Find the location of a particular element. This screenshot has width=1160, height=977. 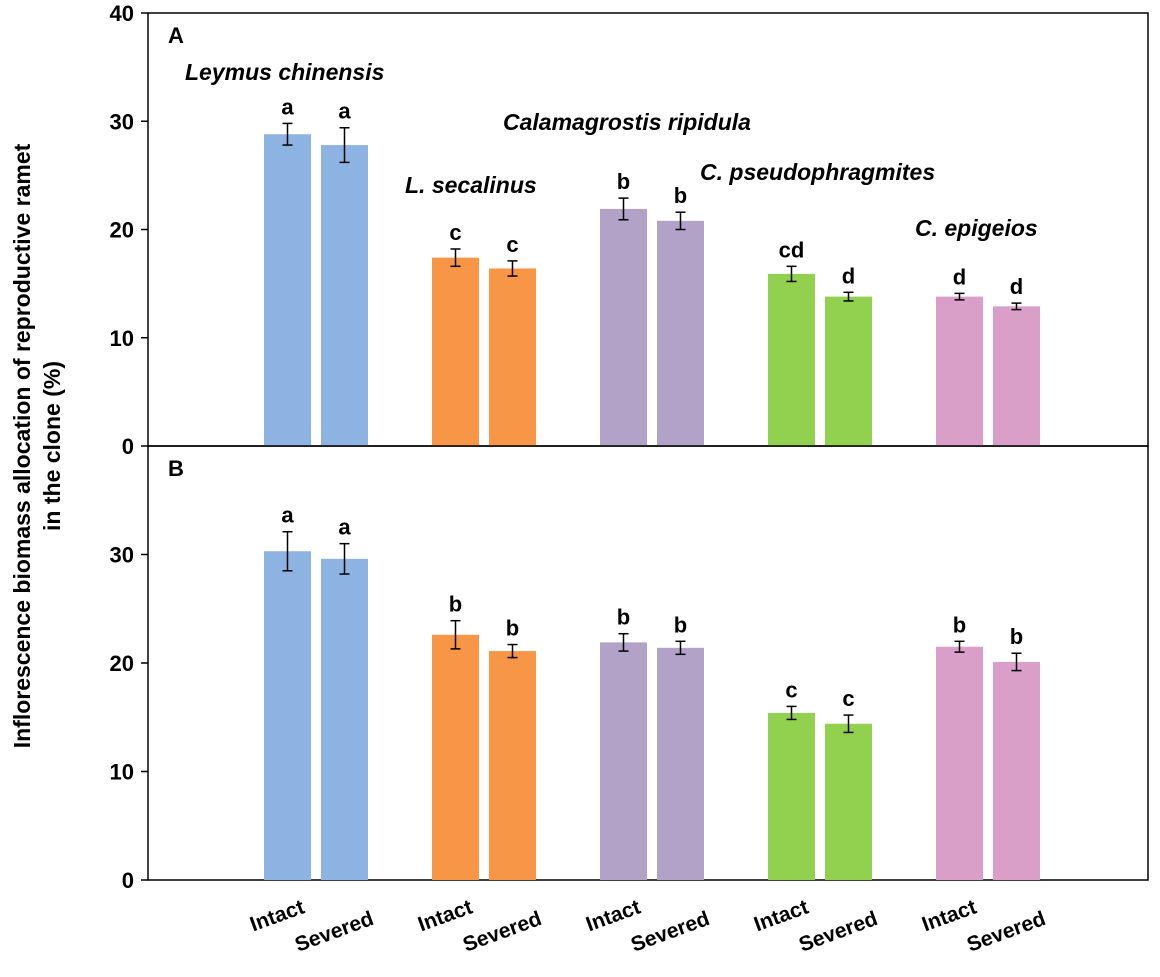

bar-B-5-severed is located at coordinates (1016, 770).